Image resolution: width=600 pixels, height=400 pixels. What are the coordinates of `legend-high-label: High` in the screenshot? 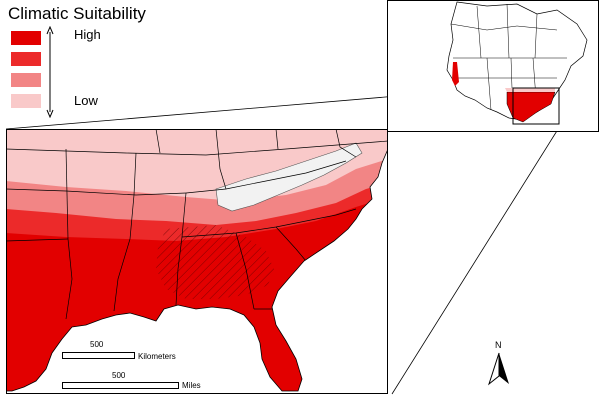 It's located at (87, 34).